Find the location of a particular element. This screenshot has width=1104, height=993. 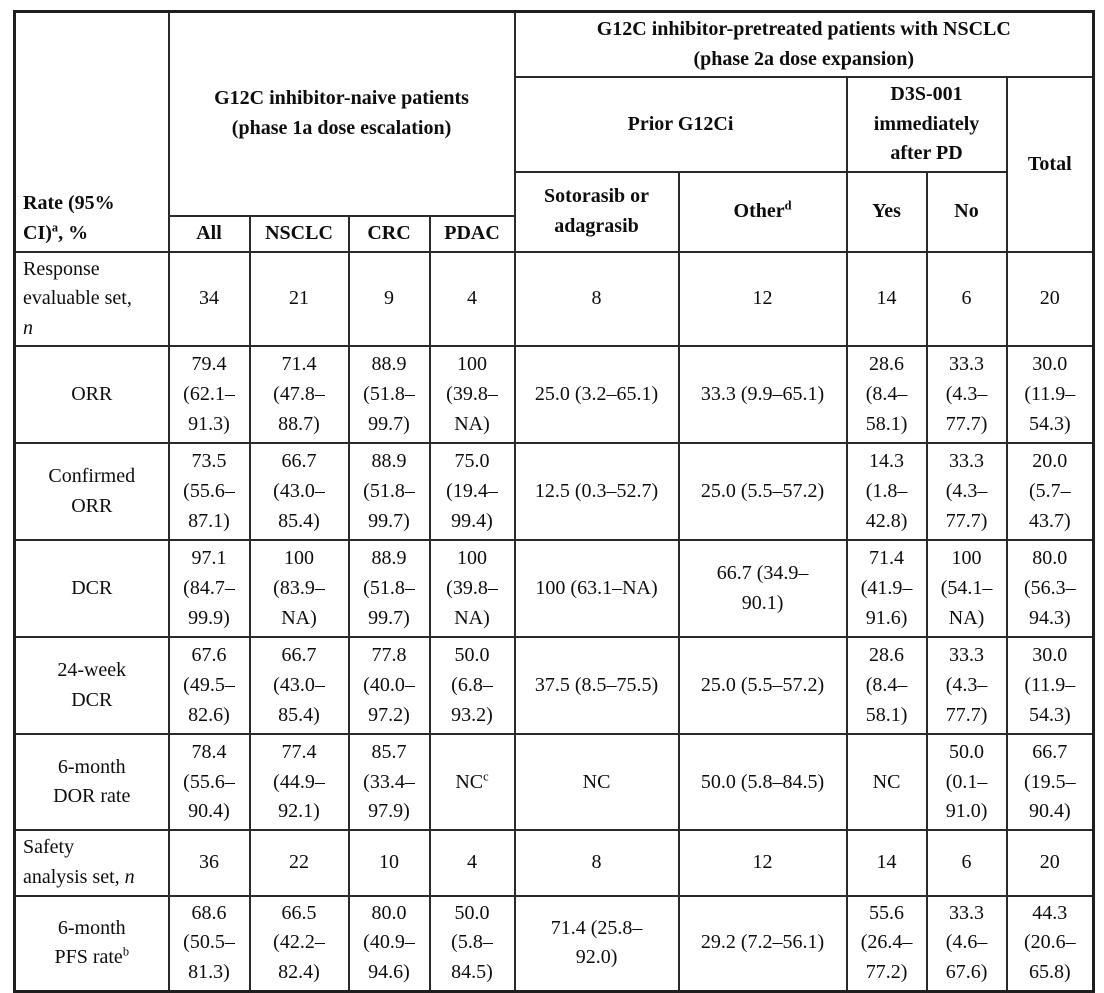

rate-footnote-a: a is located at coordinates (55, 227).